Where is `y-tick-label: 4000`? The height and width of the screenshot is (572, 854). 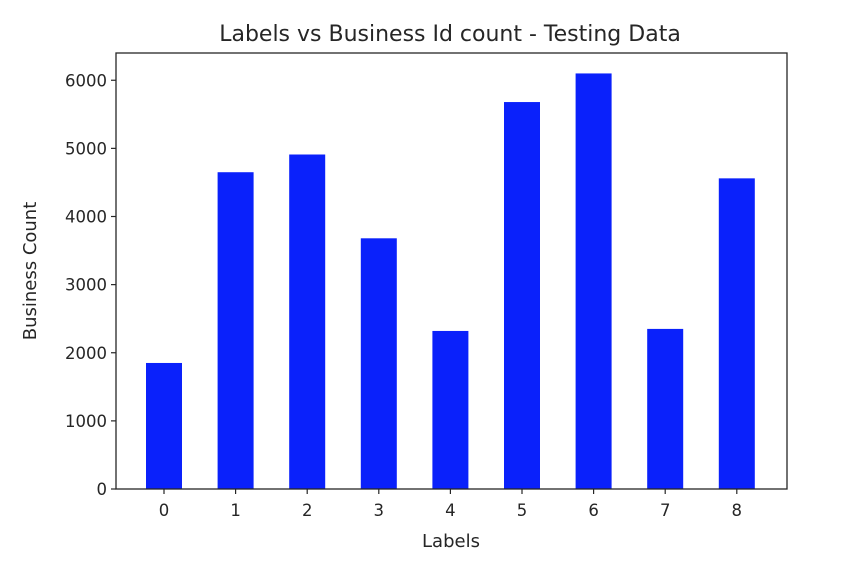
y-tick-label: 4000 is located at coordinates (86, 217).